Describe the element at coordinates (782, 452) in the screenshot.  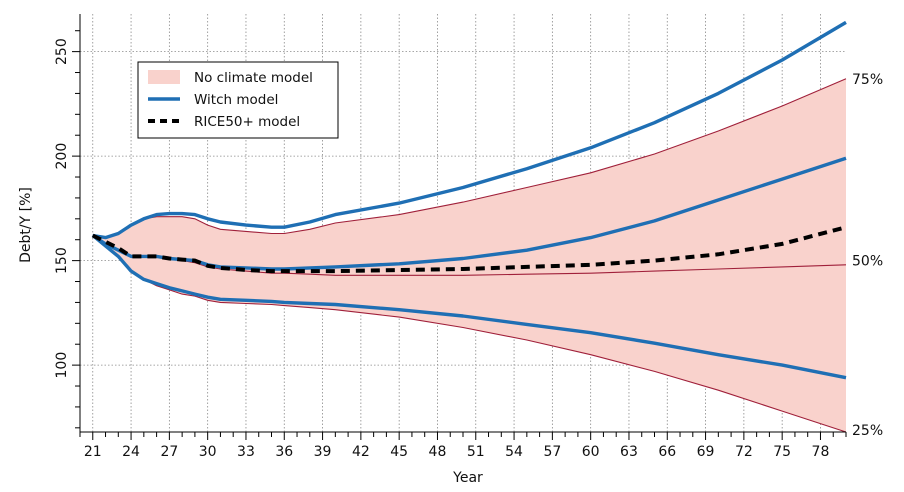
I see `x-tick-label: 75` at that location.